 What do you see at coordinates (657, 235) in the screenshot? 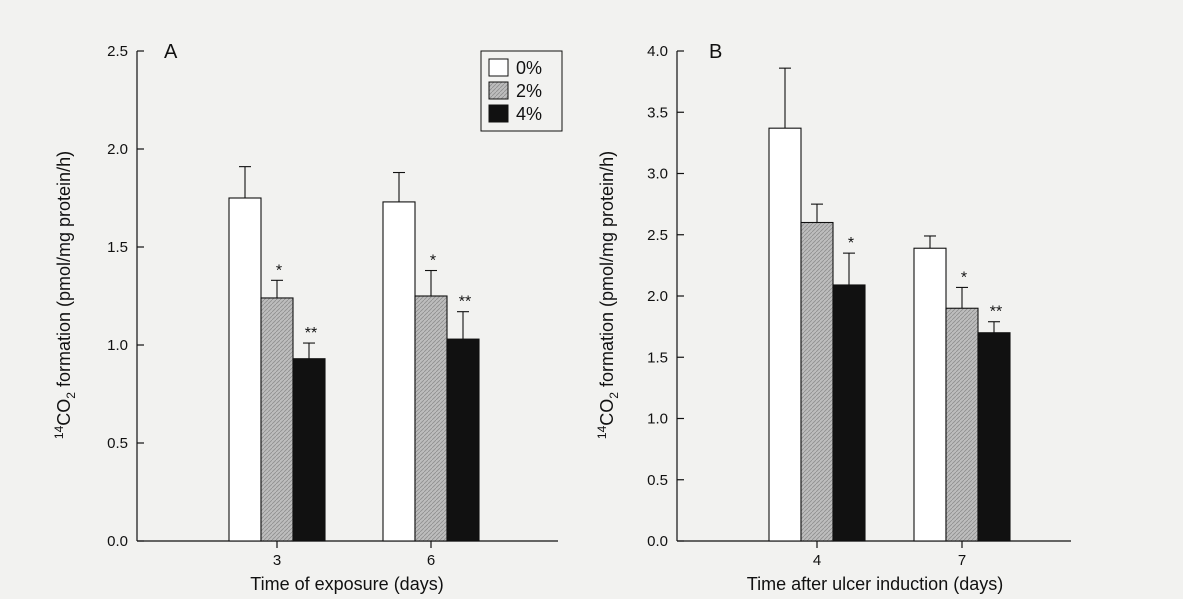
I see `panel-b-y-tick-label: 2.5` at bounding box center [657, 235].